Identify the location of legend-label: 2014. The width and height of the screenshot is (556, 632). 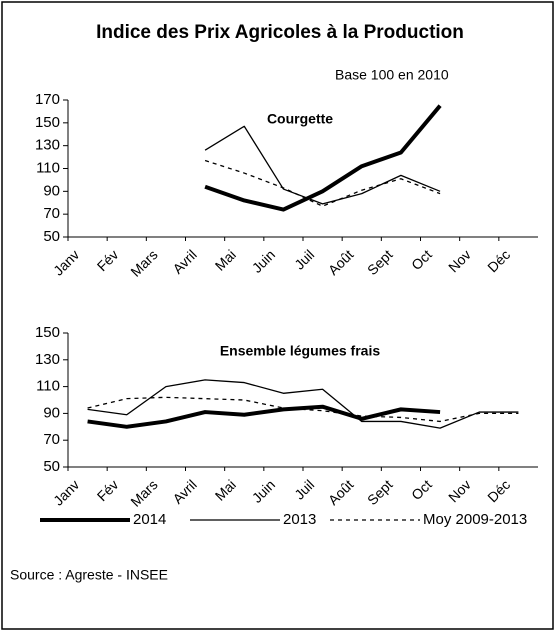
(149, 519).